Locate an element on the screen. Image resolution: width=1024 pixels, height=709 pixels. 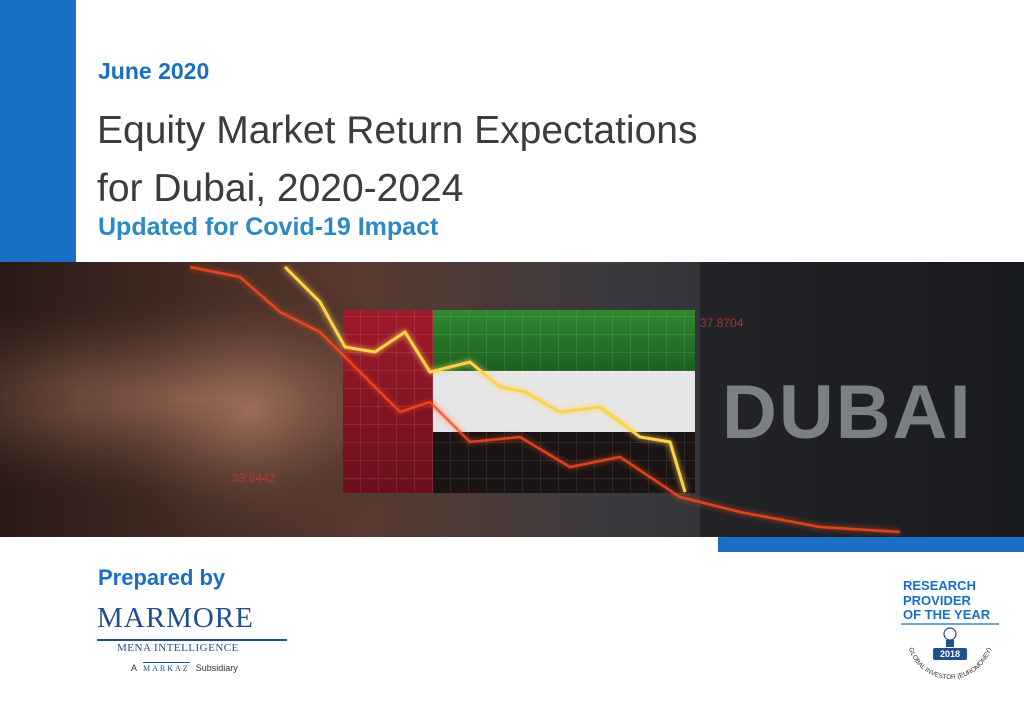
bottom-accent-bar is located at coordinates (871, 544).